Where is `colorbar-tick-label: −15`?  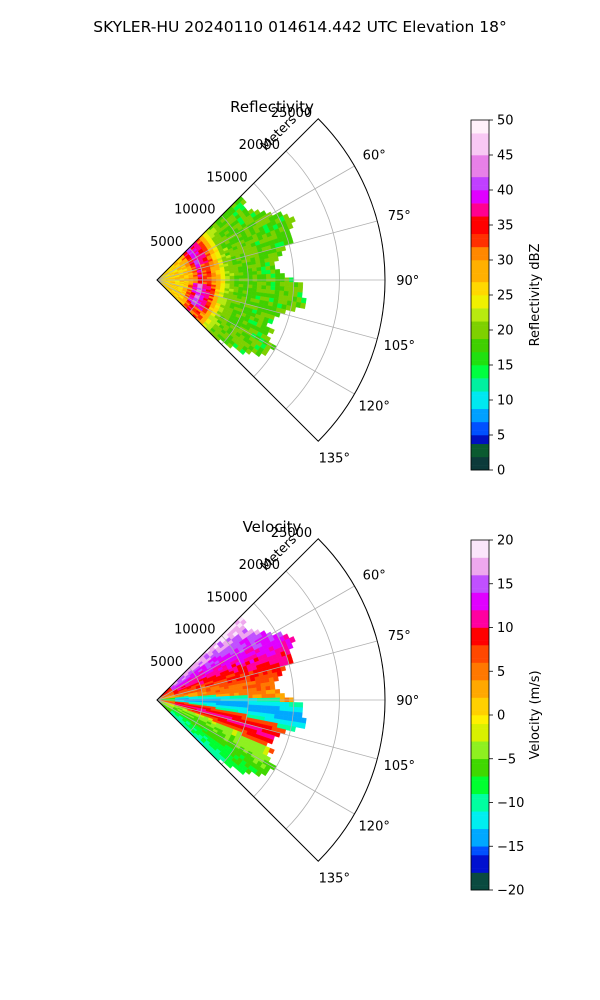
colorbar-tick-label: −15 is located at coordinates (510, 847).